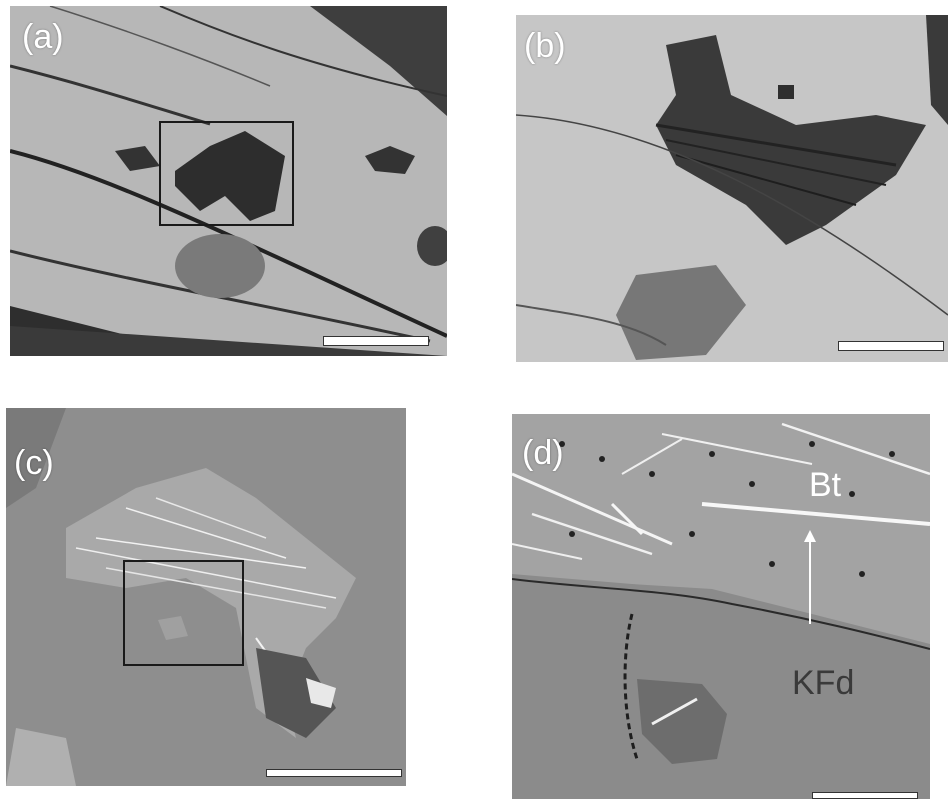 The width and height of the screenshot is (948, 801). Describe the element at coordinates (545, 46) in the screenshot. I see `panel-b-label: (b)` at that location.